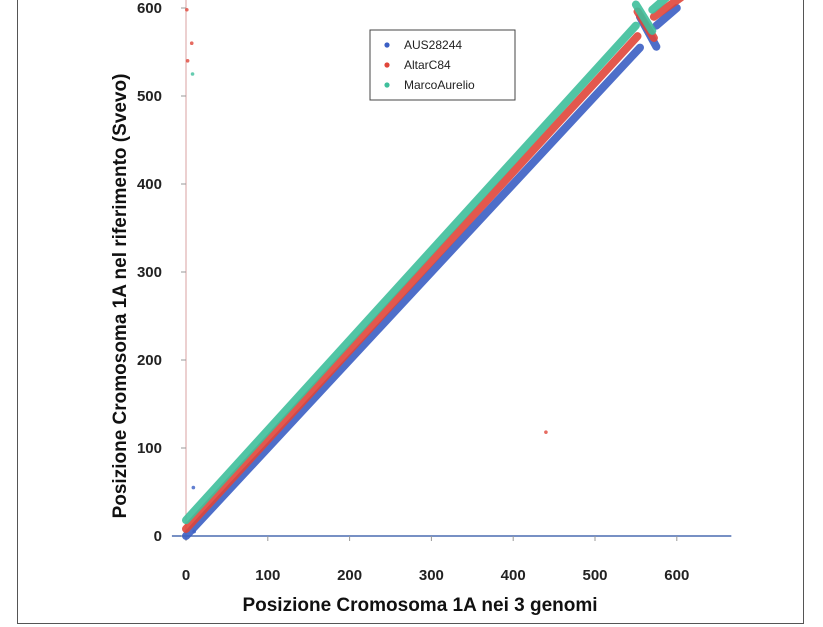 This screenshot has width=823, height=627. Describe the element at coordinates (149, 448) in the screenshot. I see `y-tick-label: 100` at that location.